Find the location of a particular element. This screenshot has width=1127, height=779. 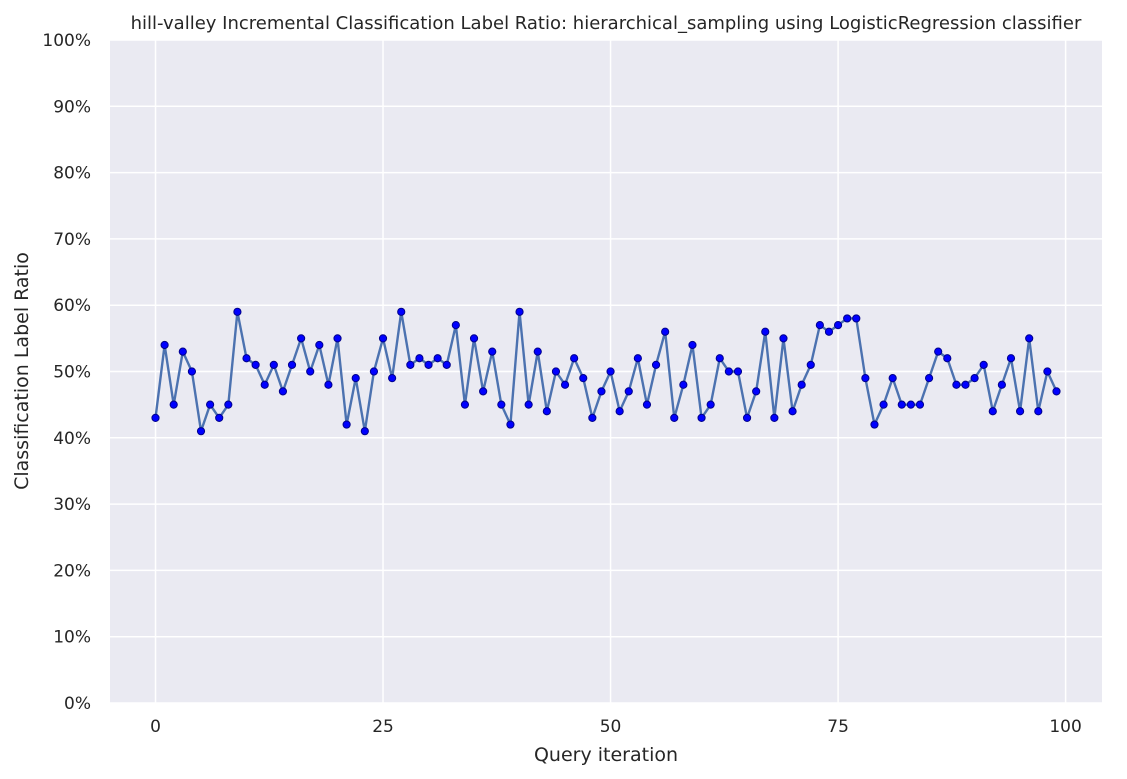

series-line is located at coordinates (606, 371).